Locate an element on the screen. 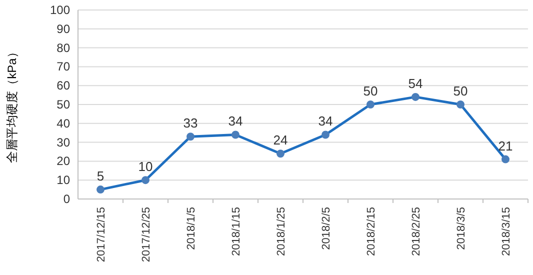  data-label: 24 is located at coordinates (280, 140).